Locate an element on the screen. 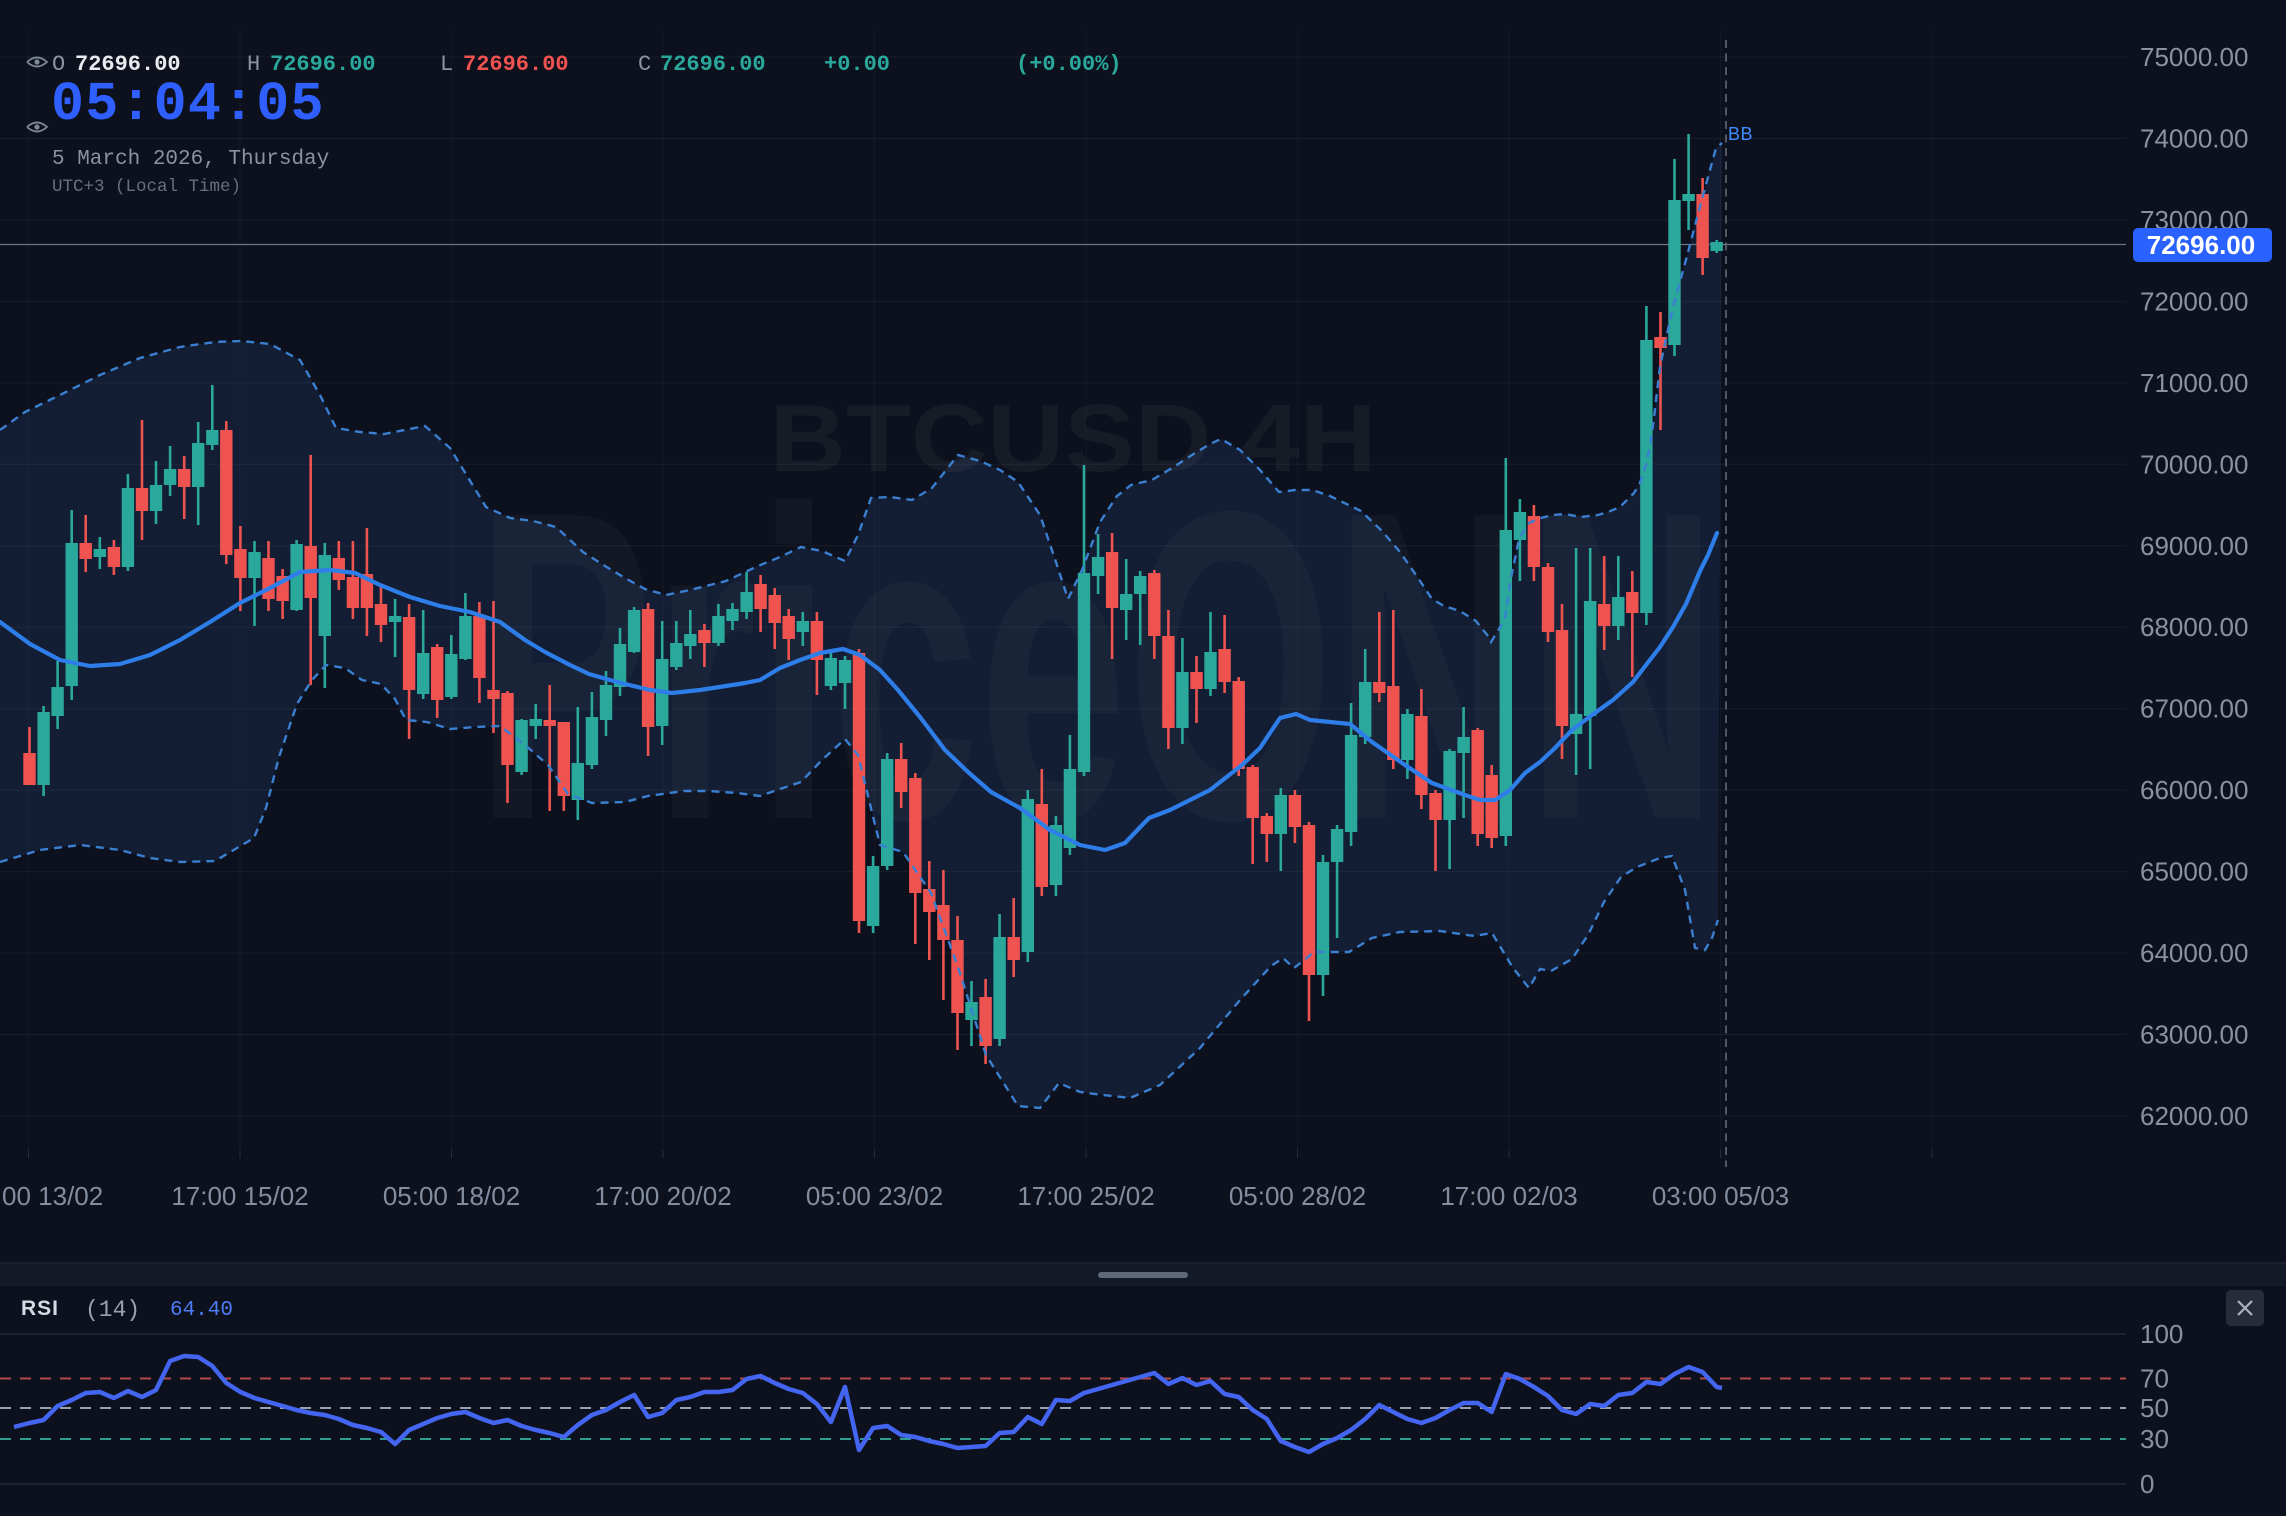  svg-text: O is located at coordinates (58, 64).